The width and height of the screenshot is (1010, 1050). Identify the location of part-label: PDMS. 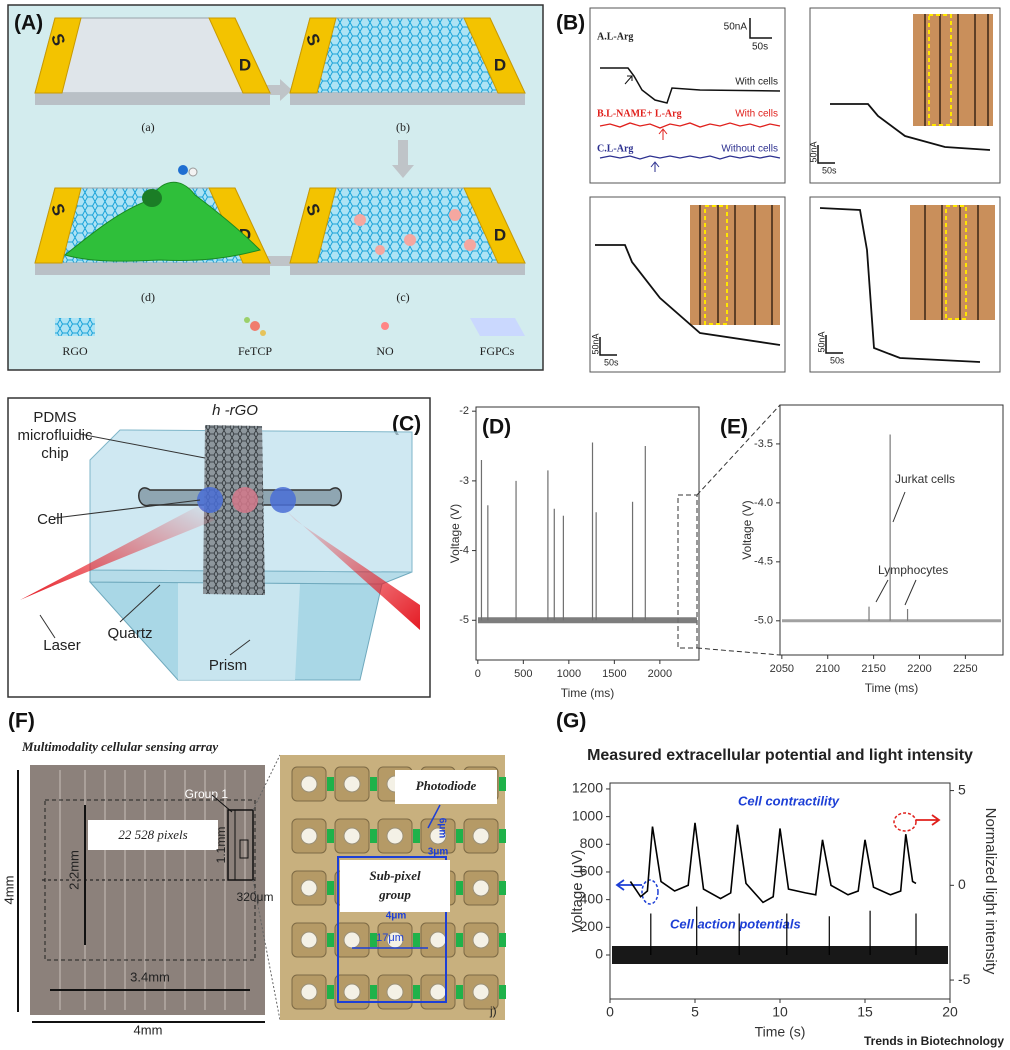
(54, 417).